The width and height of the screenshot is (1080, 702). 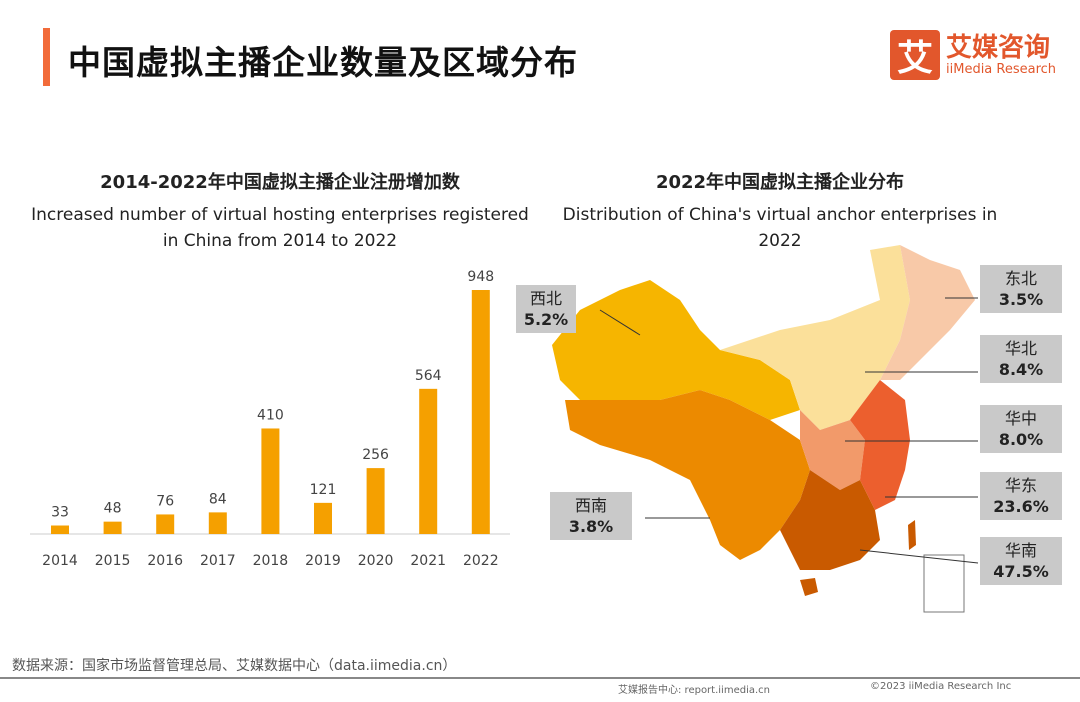 What do you see at coordinates (1021, 289) in the screenshot?
I see `label-northeast: 东北 3.5%` at bounding box center [1021, 289].